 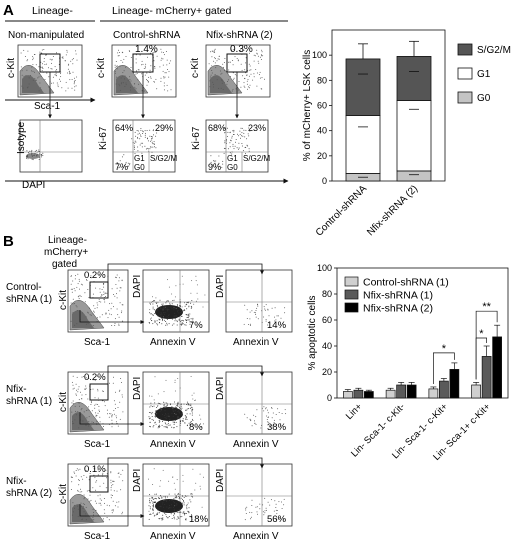 I want to click on x-category-label: Nfix-shRNA (2), so click(x=392, y=210).